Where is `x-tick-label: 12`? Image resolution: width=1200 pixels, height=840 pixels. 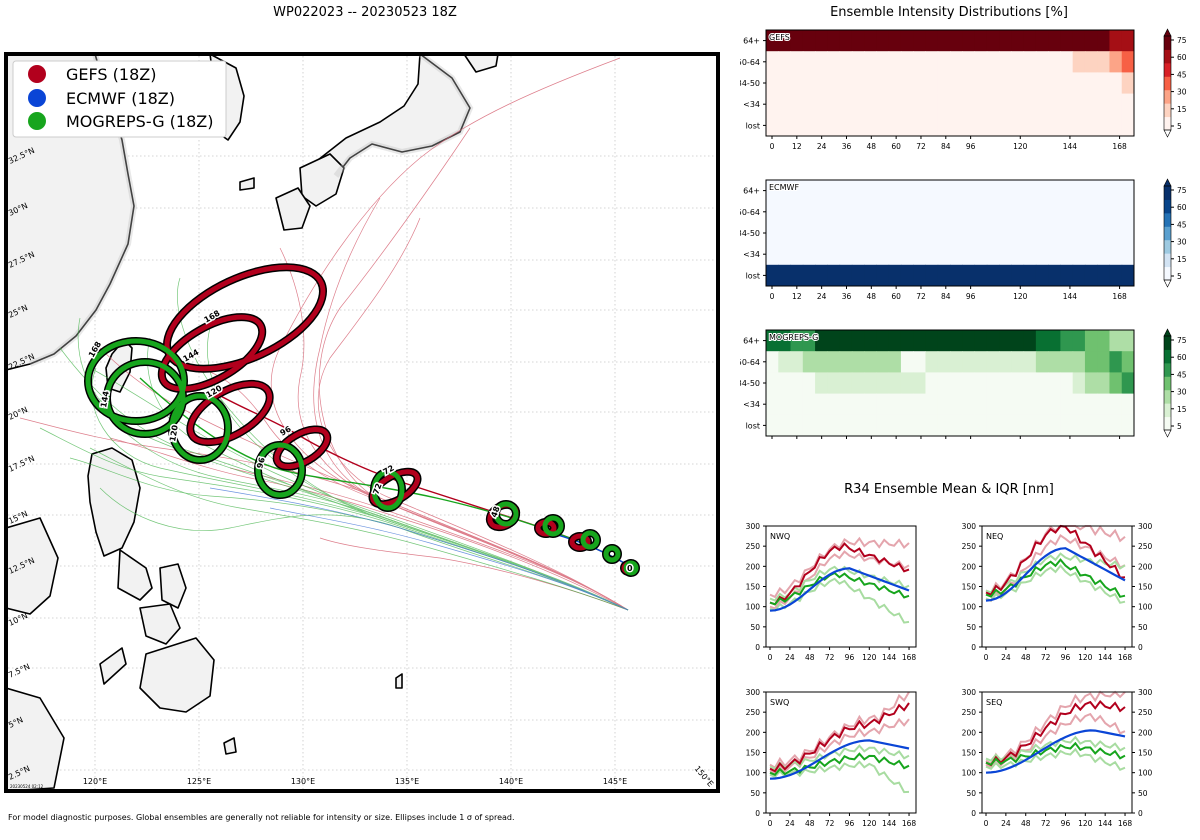 x-tick-label: 12 is located at coordinates (797, 146).